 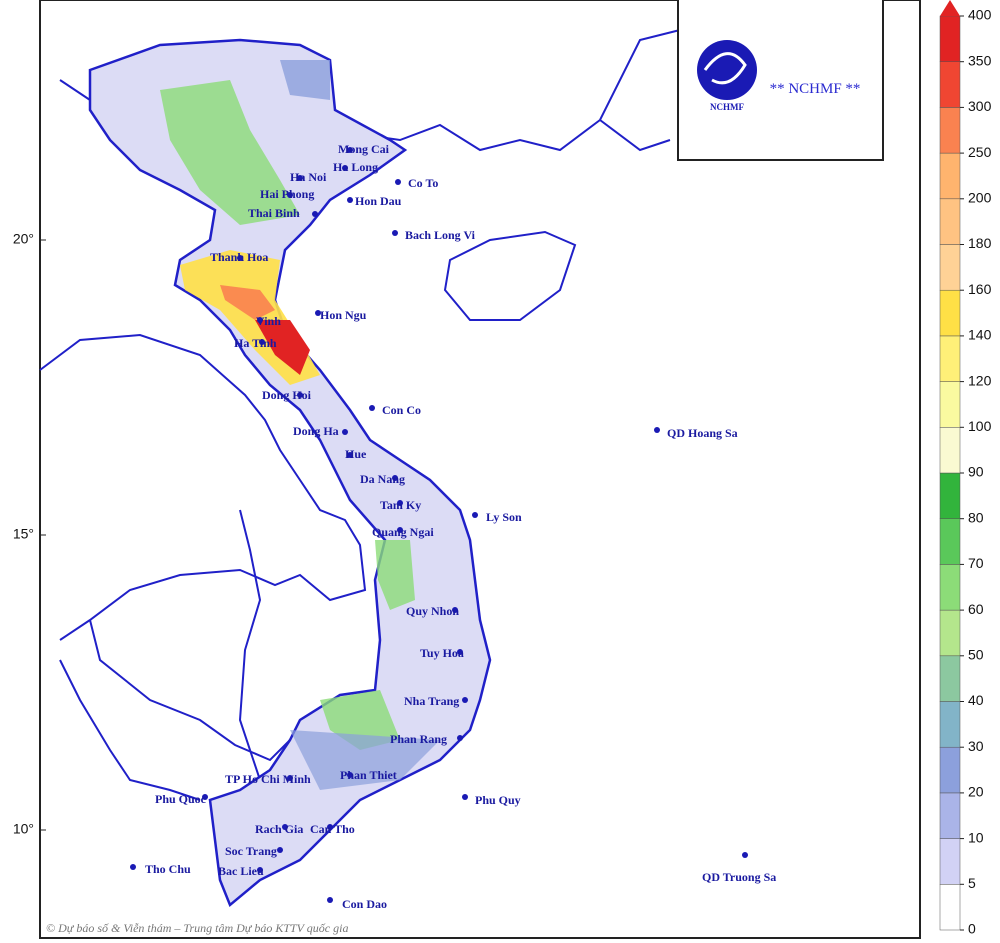 I want to click on place-label: Phan Thiet, so click(x=368, y=775).